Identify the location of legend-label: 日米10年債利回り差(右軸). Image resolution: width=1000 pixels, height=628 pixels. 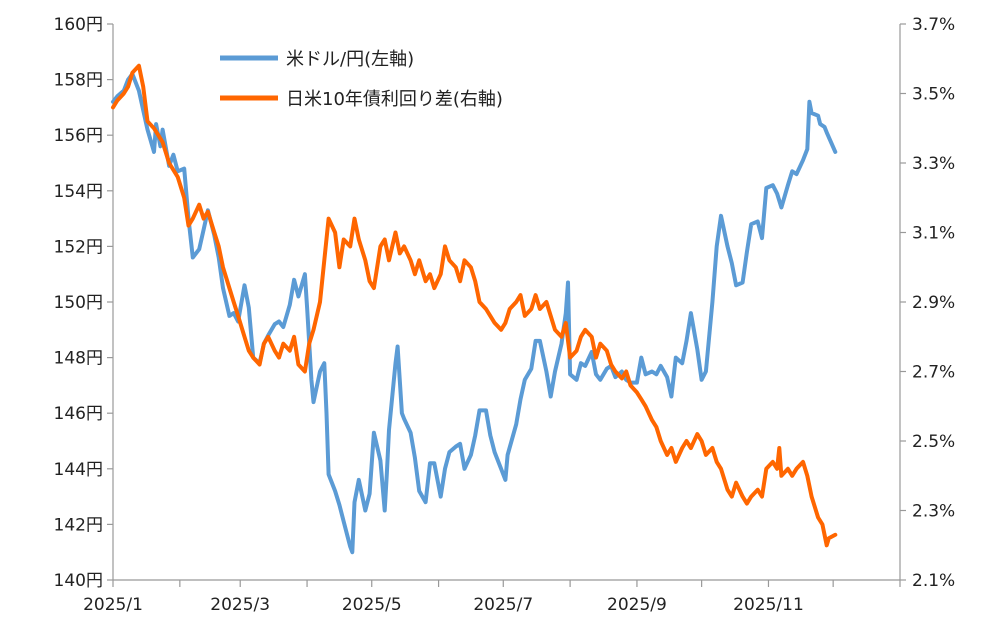
(394, 99).